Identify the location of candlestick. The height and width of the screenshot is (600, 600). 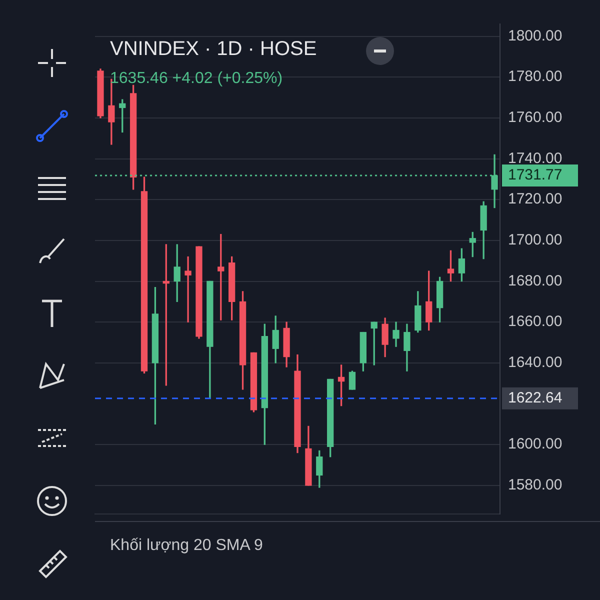
(188, 289).